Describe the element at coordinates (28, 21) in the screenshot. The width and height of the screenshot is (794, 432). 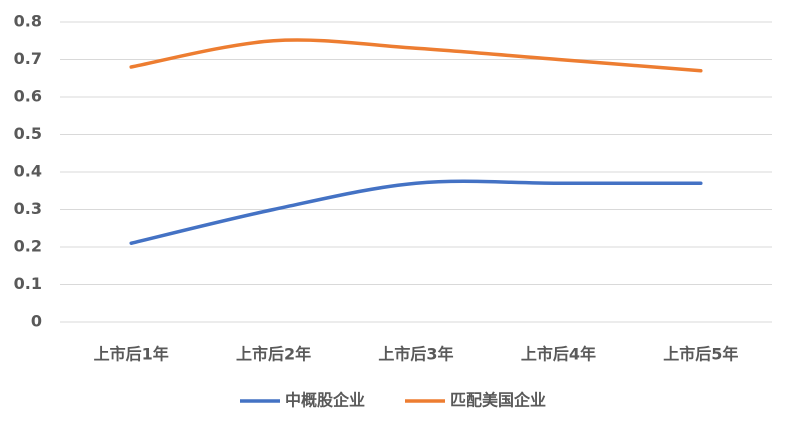
I see `y-tick-label: 0.8` at that location.